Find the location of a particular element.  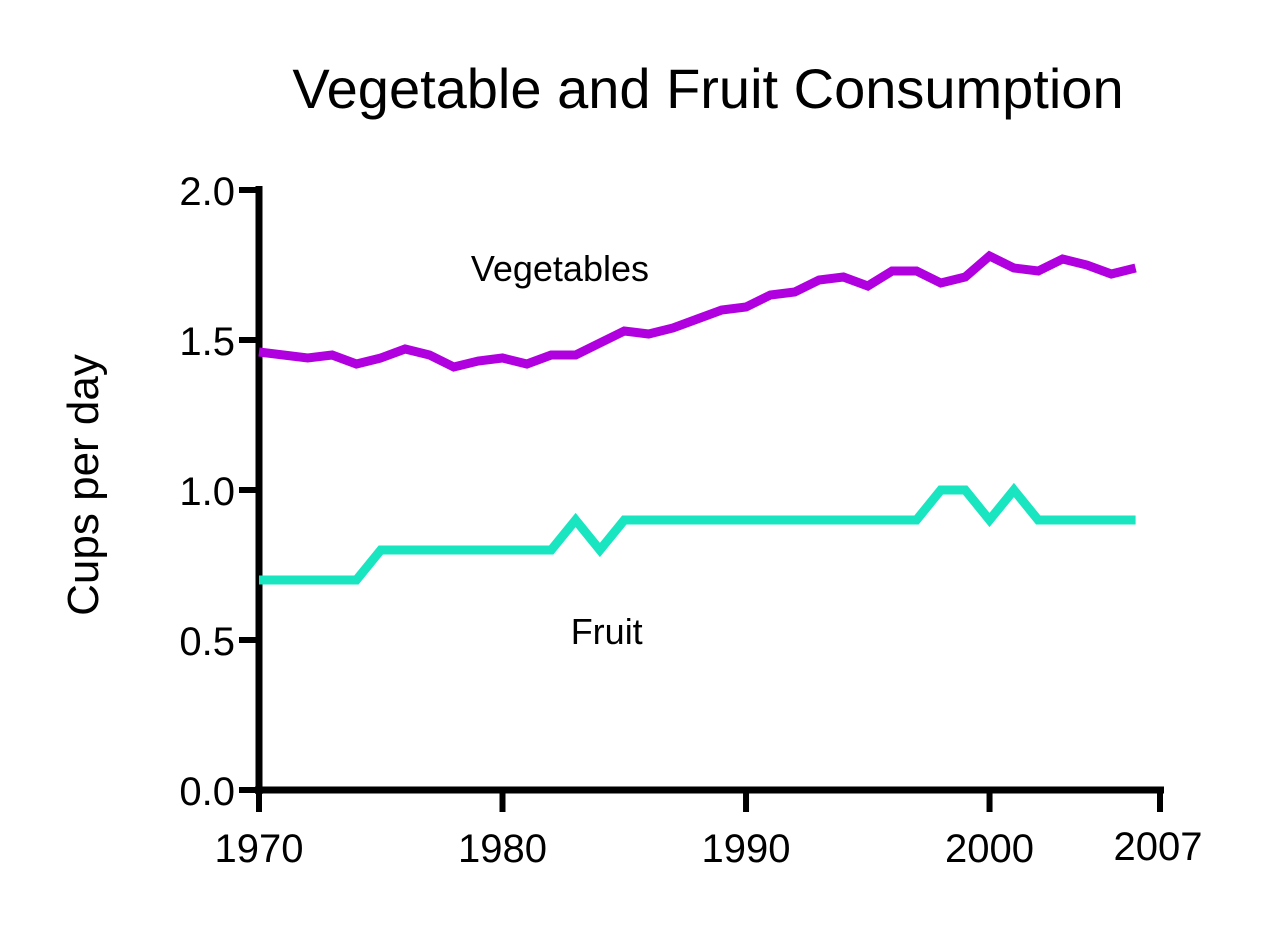

y-tick-label: 1.5 is located at coordinates (207, 342).